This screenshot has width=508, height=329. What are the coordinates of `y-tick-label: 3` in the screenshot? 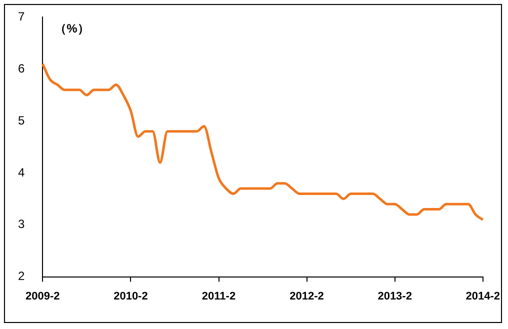 It's located at (21, 224).